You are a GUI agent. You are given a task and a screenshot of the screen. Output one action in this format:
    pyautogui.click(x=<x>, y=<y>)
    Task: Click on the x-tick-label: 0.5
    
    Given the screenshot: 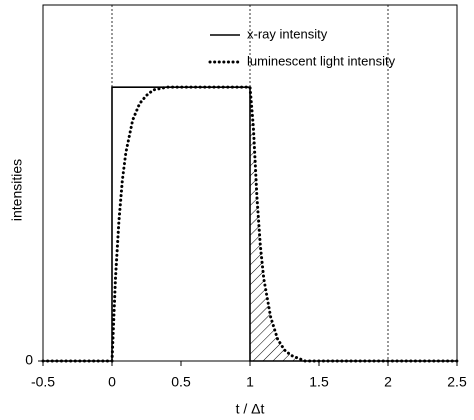 What is the action you would take?
    pyautogui.click(x=181, y=382)
    